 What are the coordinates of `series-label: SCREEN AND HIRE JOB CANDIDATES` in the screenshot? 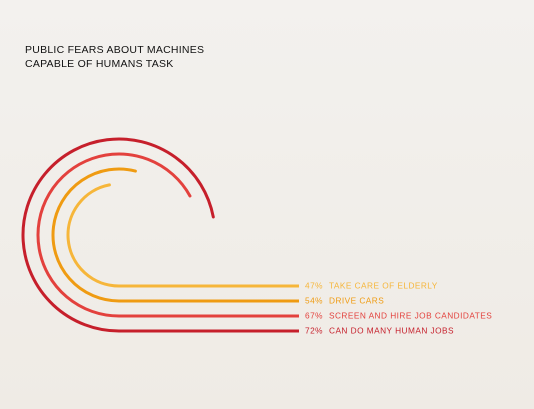 It's located at (410, 316).